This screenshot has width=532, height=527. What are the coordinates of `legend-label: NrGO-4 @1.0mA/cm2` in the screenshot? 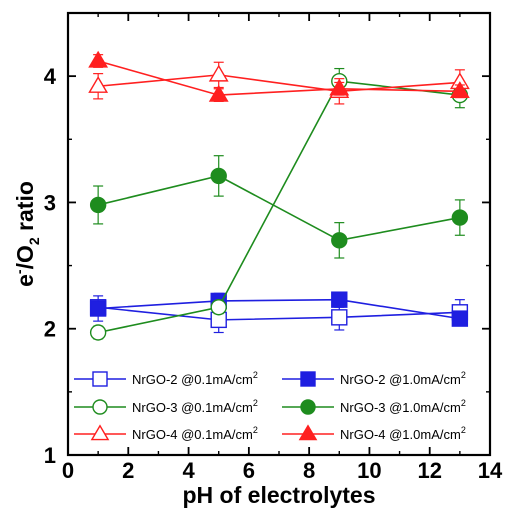 It's located at (403, 433).